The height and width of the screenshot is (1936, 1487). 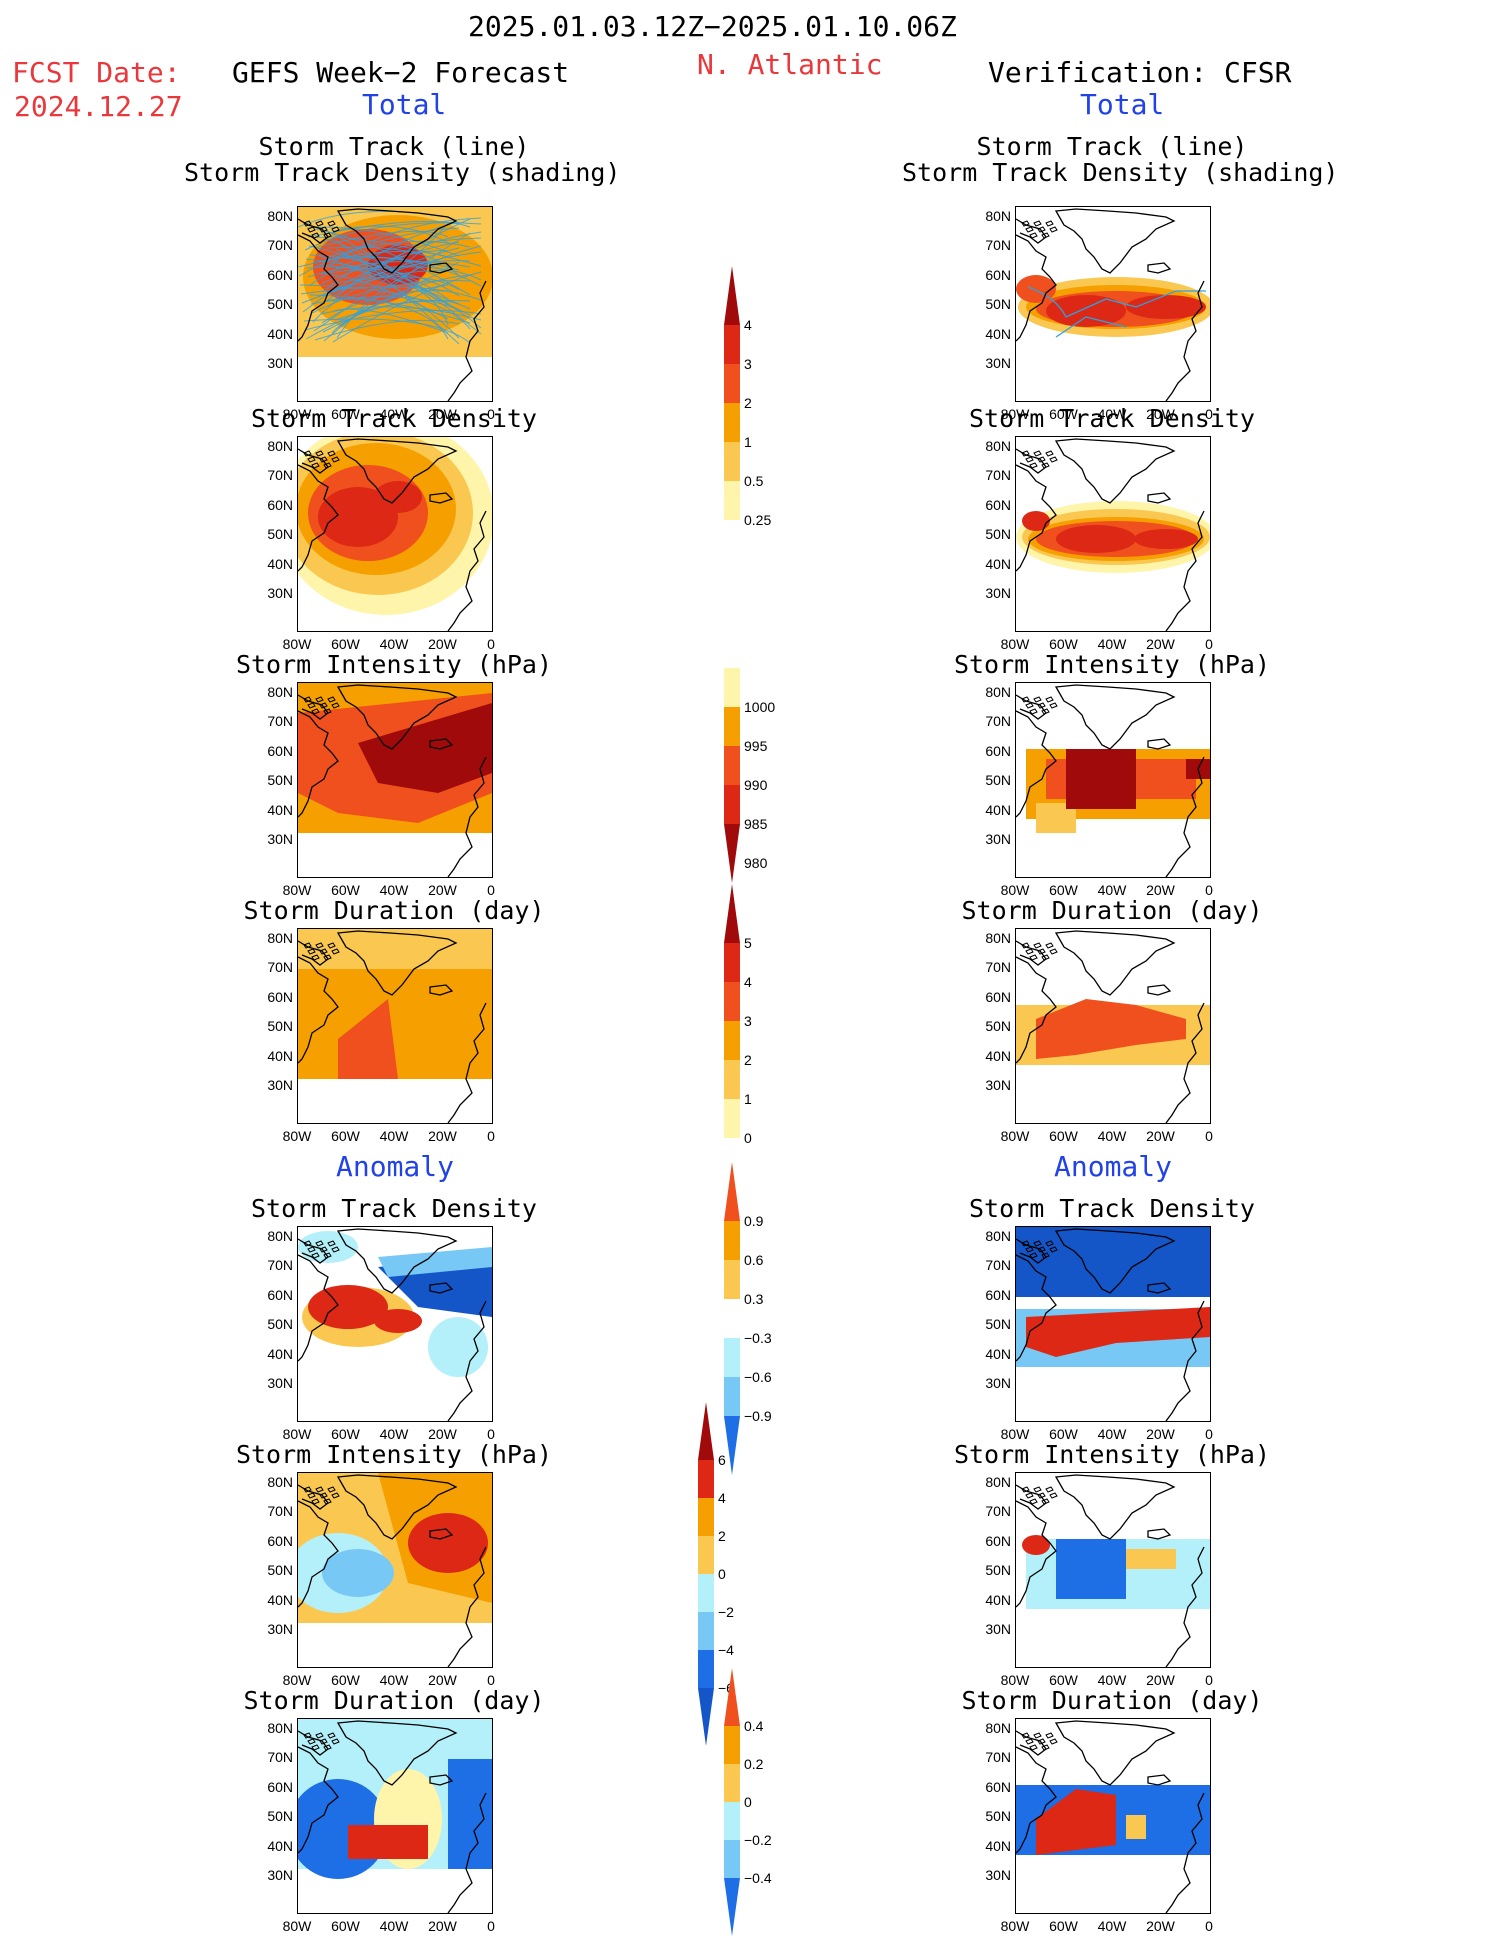 I want to click on forecast-title: GEFS Week−2 Forecast, so click(x=401, y=72).